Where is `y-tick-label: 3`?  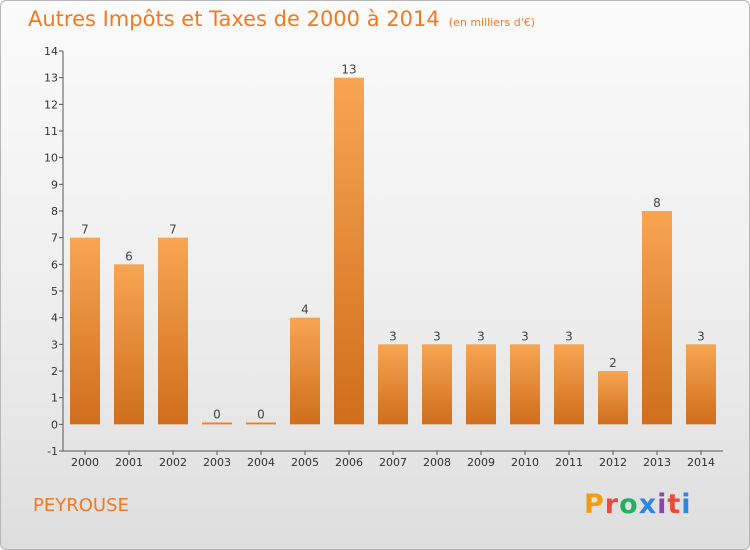
y-tick-label: 3 is located at coordinates (54, 344).